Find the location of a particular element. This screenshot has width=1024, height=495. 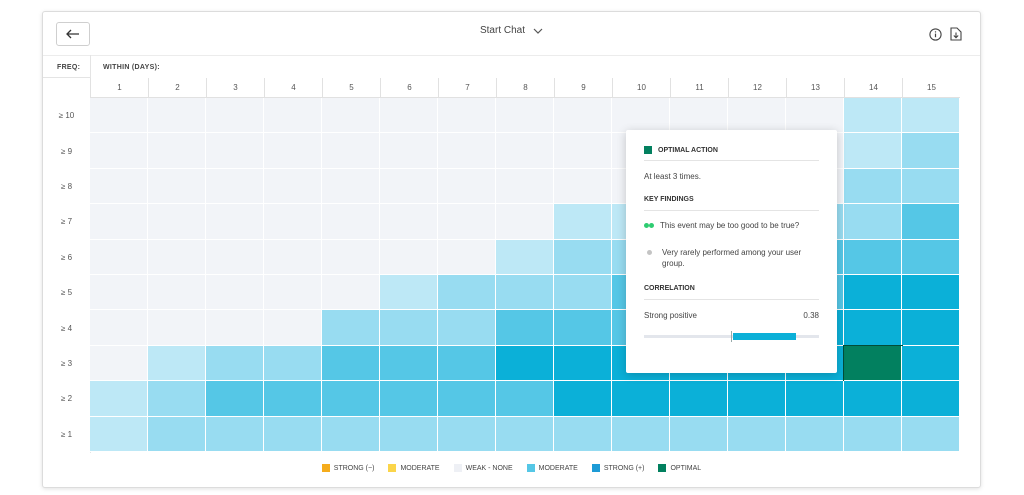

event-selector: Start Chat is located at coordinates (511, 30).